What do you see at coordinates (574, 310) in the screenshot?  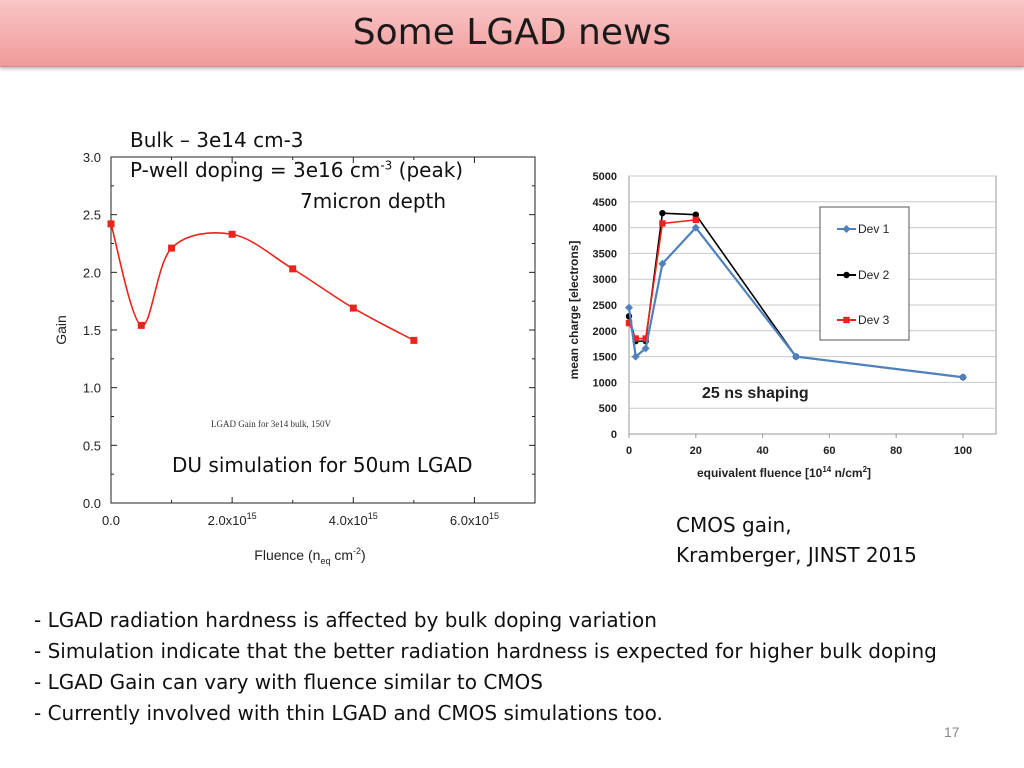 I see `y-axis-label: mean charge [electrons]` at bounding box center [574, 310].